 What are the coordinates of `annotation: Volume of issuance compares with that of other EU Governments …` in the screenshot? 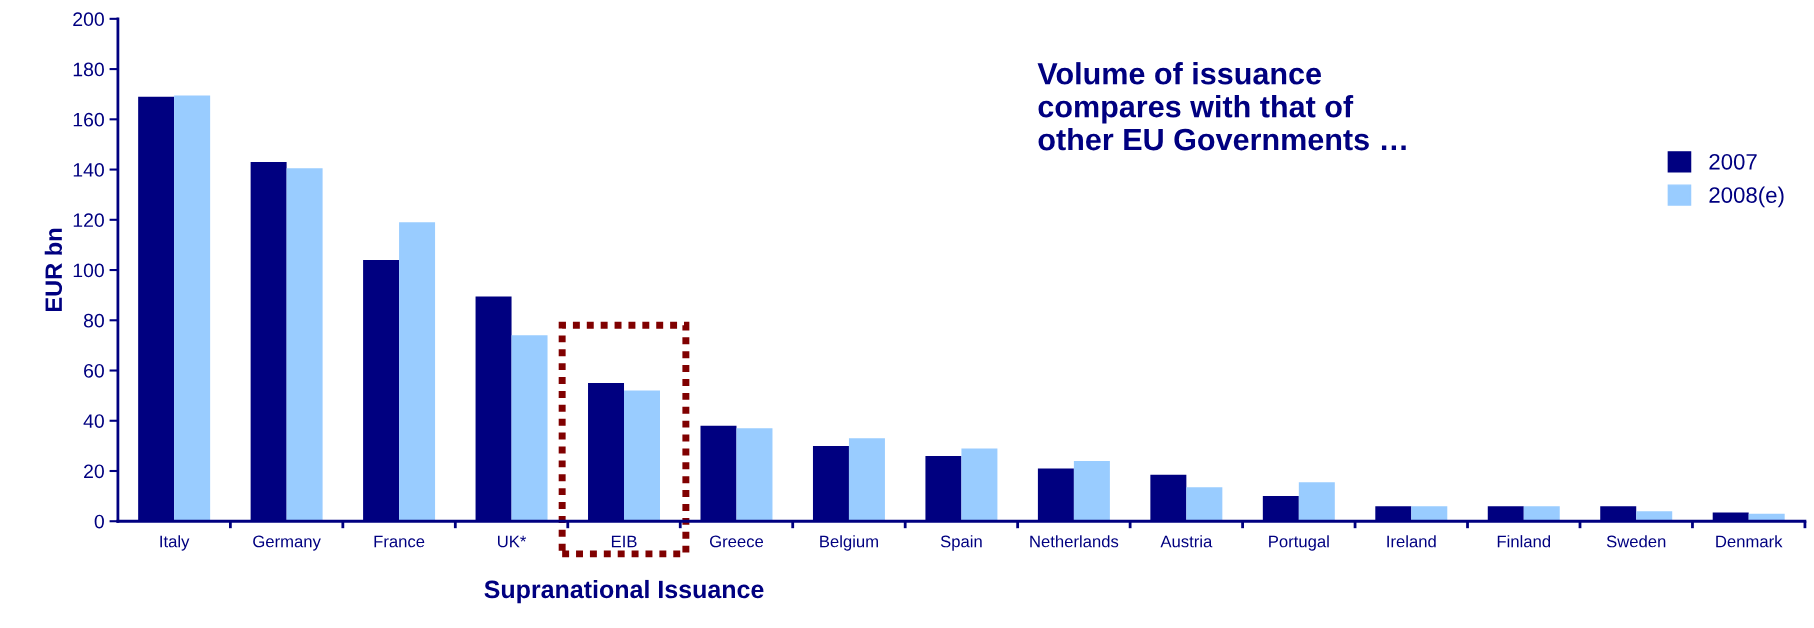 It's located at (1221, 106).